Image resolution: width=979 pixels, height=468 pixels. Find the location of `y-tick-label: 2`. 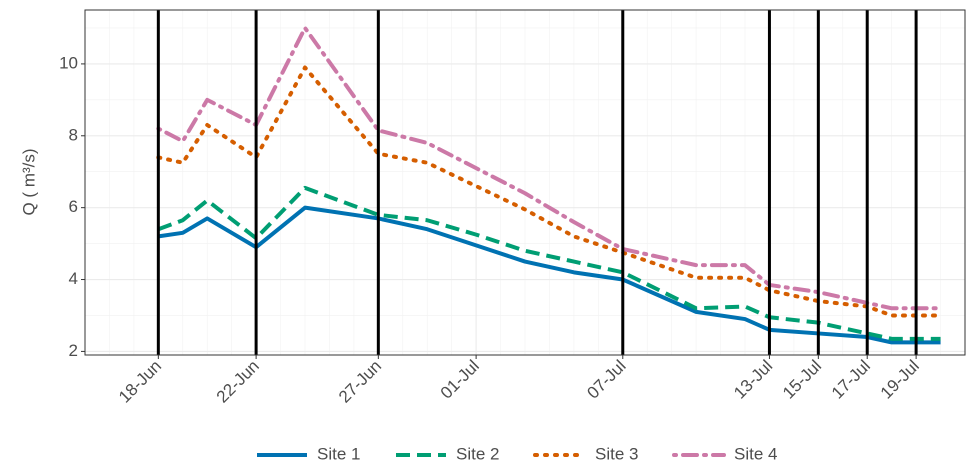

y-tick-label: 2 is located at coordinates (73, 350).